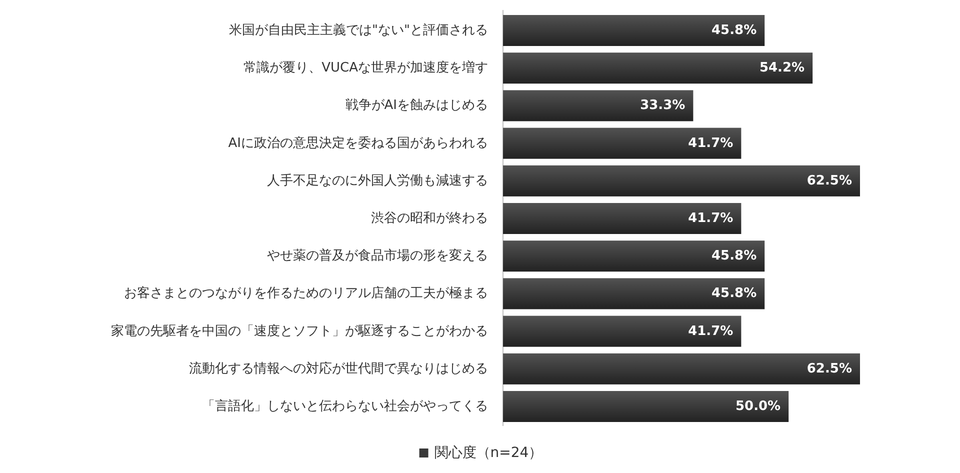 The width and height of the screenshot is (960, 473). What do you see at coordinates (377, 180) in the screenshot?
I see `y-tick-label: 人手不足なのに外国人労働も減速する` at bounding box center [377, 180].